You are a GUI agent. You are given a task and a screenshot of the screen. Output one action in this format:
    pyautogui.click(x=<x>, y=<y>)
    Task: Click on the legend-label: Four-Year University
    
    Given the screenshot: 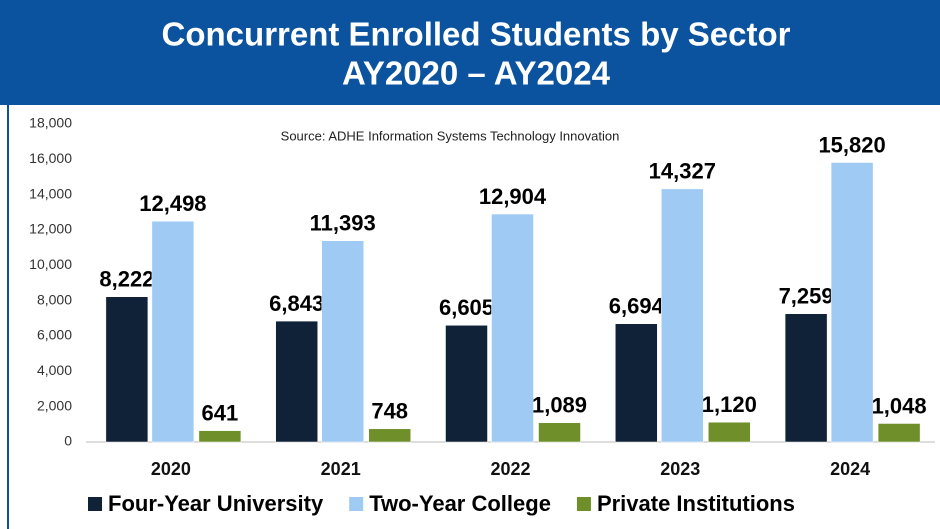 What is the action you would take?
    pyautogui.click(x=216, y=503)
    